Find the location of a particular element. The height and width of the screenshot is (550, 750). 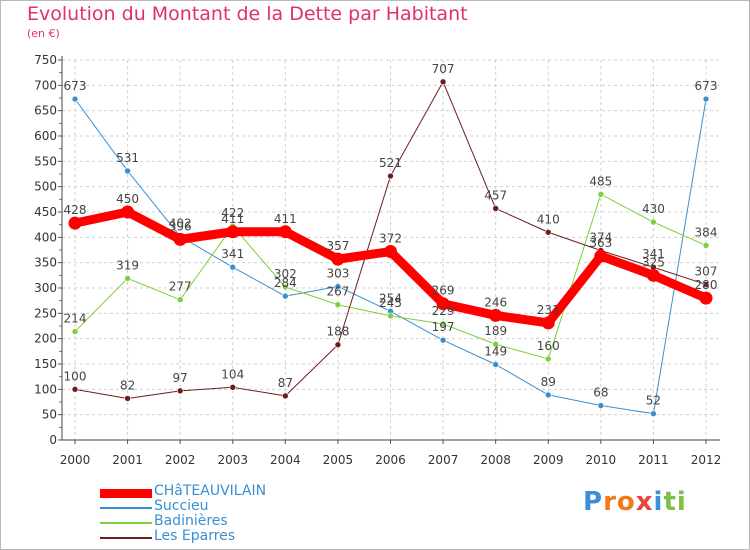

data-label: 82 is located at coordinates (127, 385).